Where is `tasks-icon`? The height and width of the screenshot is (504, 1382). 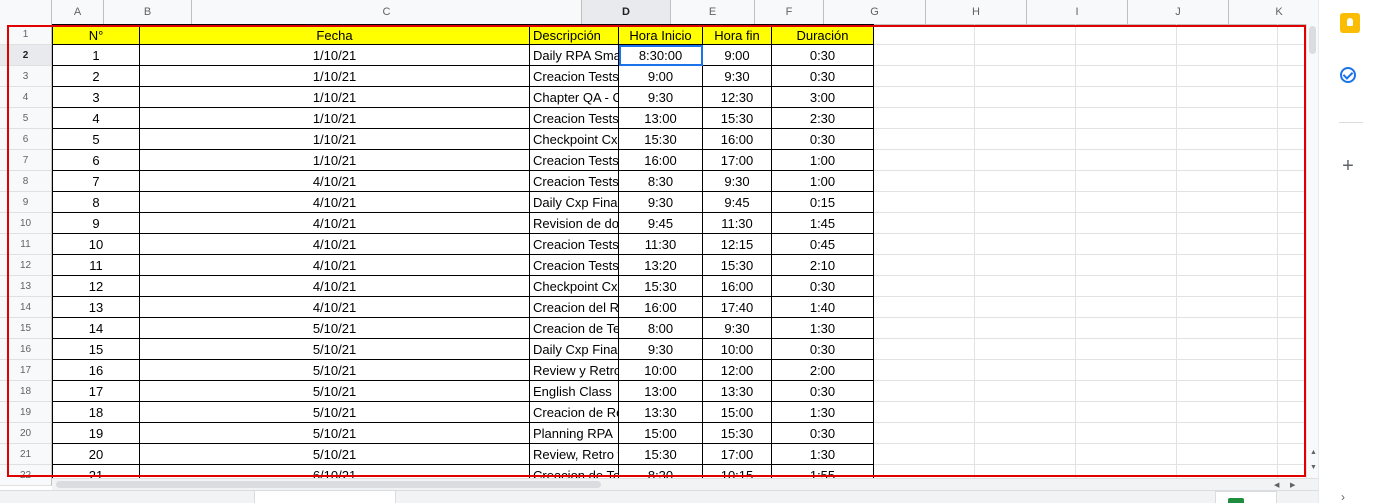
tasks-icon is located at coordinates (1348, 75).